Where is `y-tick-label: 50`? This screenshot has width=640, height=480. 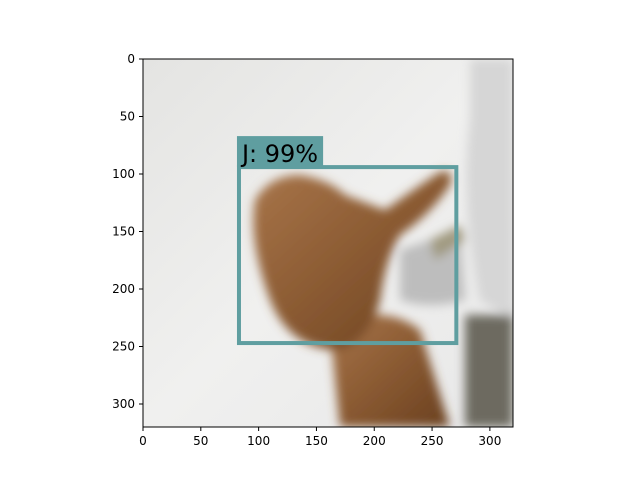 y-tick-label: 50 is located at coordinates (127, 117).